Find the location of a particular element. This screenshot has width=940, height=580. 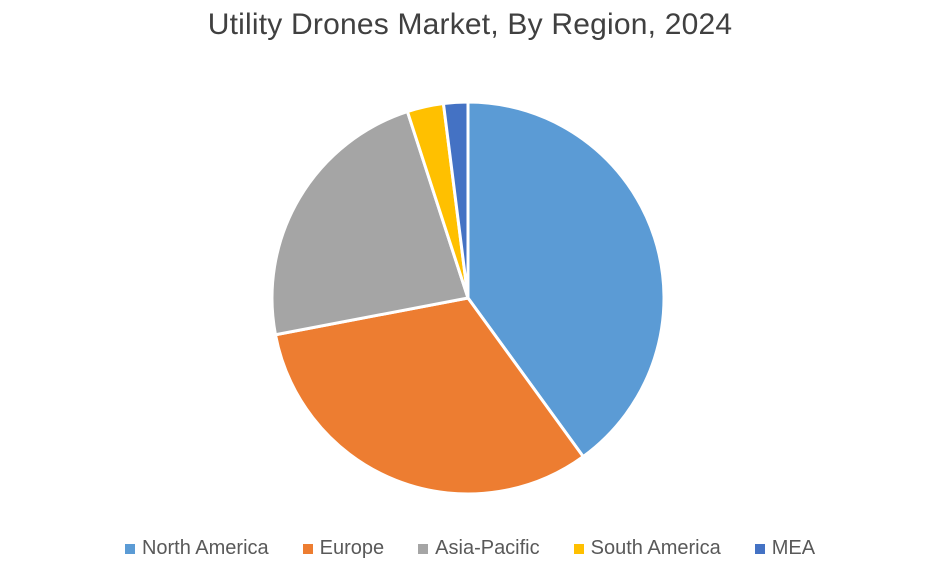

legend-label-mea: MEA is located at coordinates (793, 548).